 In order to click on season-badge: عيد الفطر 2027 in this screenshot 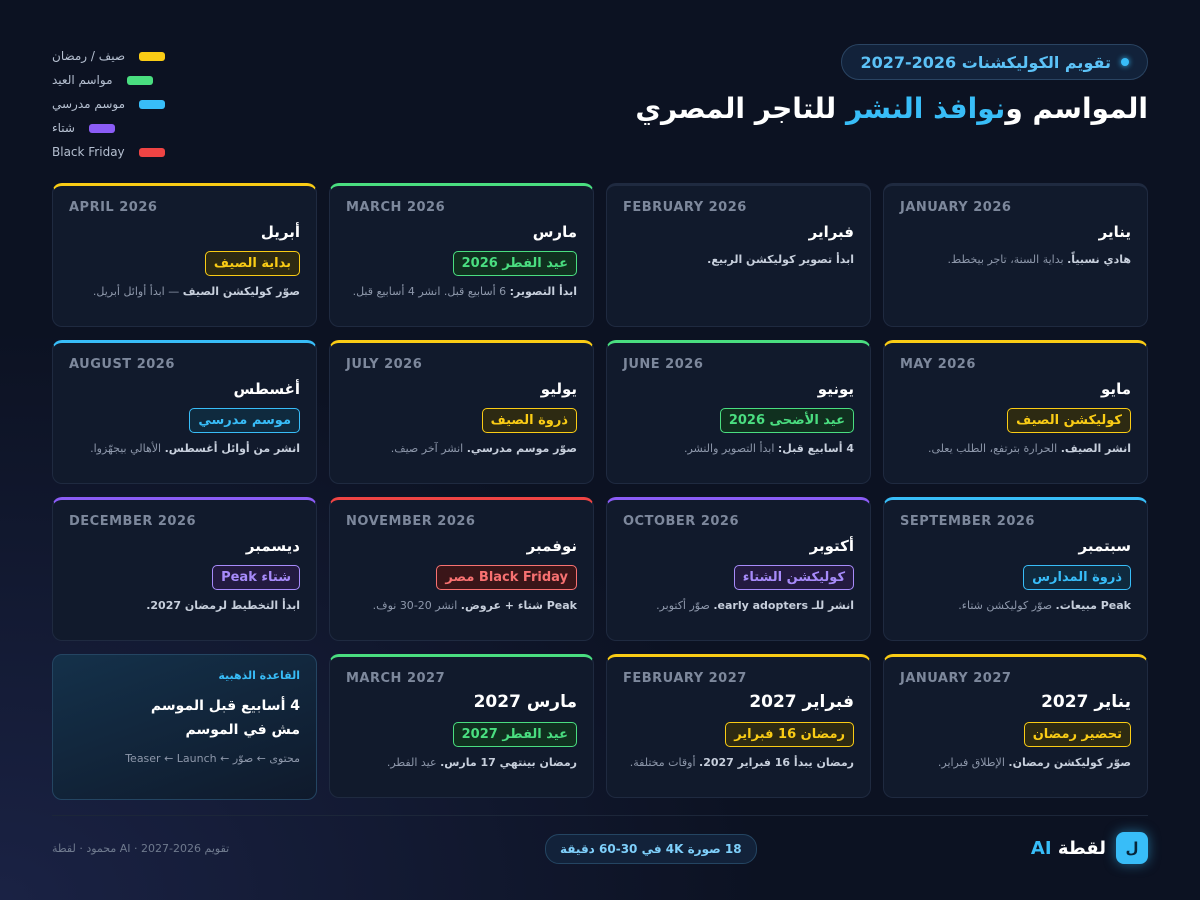, I will do `click(514, 734)`.